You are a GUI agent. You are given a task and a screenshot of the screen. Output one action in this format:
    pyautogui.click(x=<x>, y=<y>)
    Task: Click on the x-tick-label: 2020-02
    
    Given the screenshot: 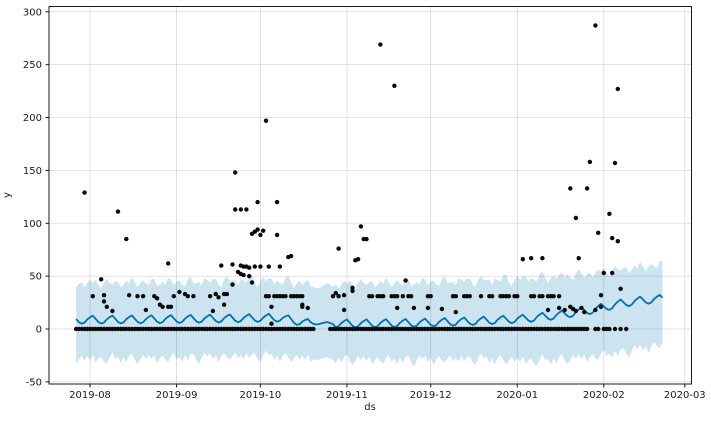 What is the action you would take?
    pyautogui.click(x=604, y=395)
    